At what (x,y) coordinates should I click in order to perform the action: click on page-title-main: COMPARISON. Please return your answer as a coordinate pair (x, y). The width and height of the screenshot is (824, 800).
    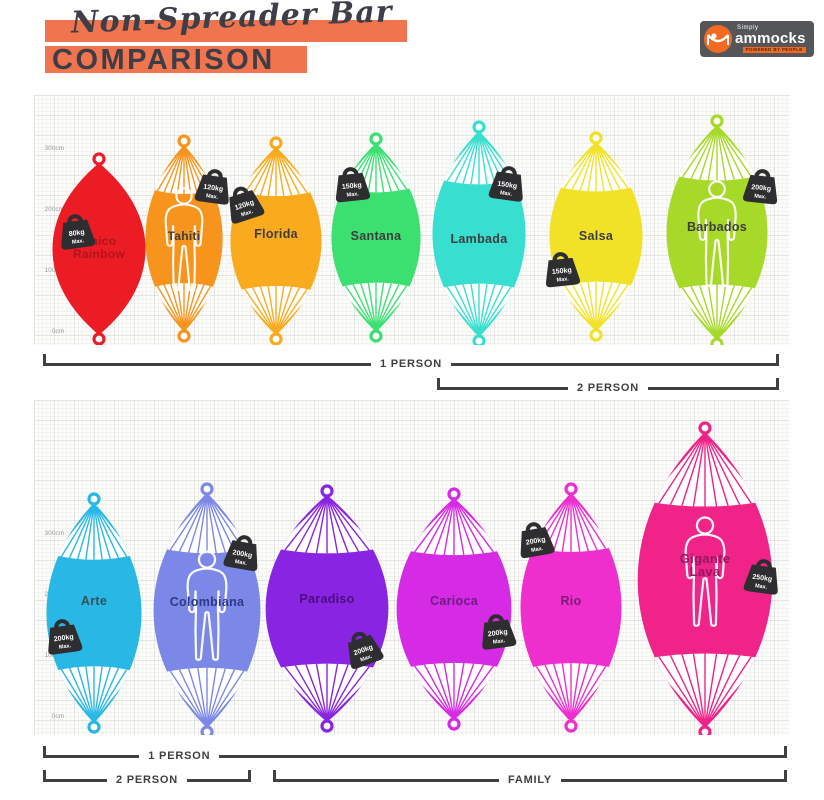
    Looking at the image, I should click on (163, 60).